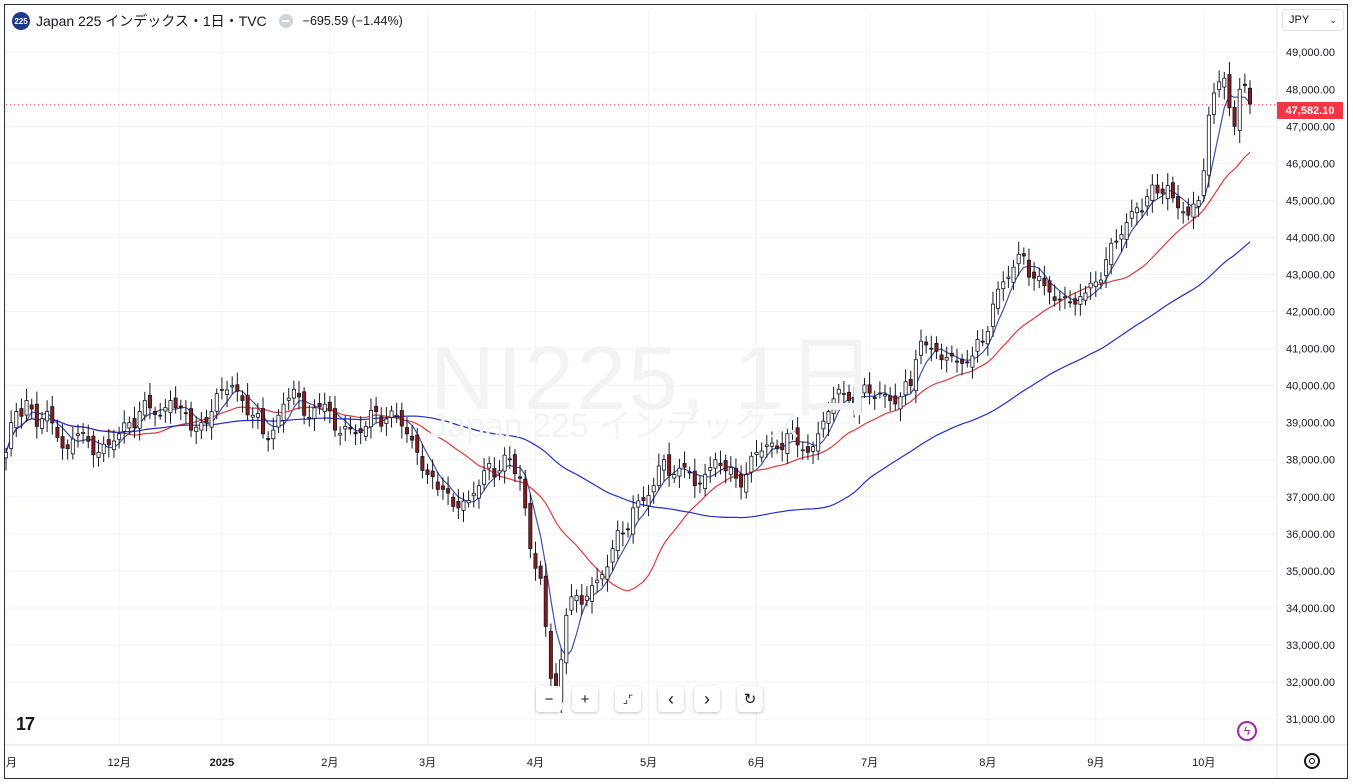 This screenshot has height=784, width=1353. What do you see at coordinates (1312, 761) in the screenshot?
I see `gear-icon` at bounding box center [1312, 761].